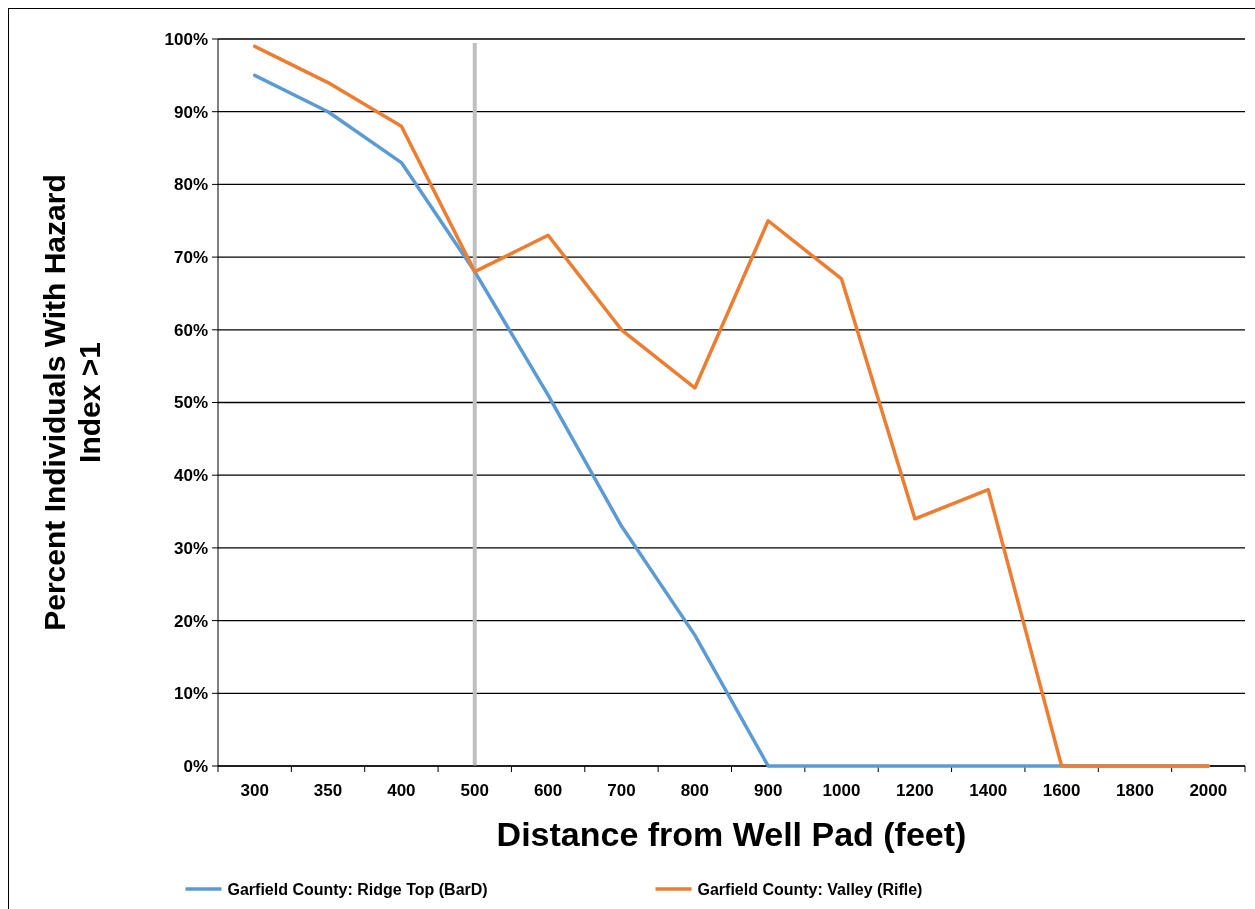  Describe the element at coordinates (190, 185) in the screenshot. I see `y-tick-label: 80%` at that location.